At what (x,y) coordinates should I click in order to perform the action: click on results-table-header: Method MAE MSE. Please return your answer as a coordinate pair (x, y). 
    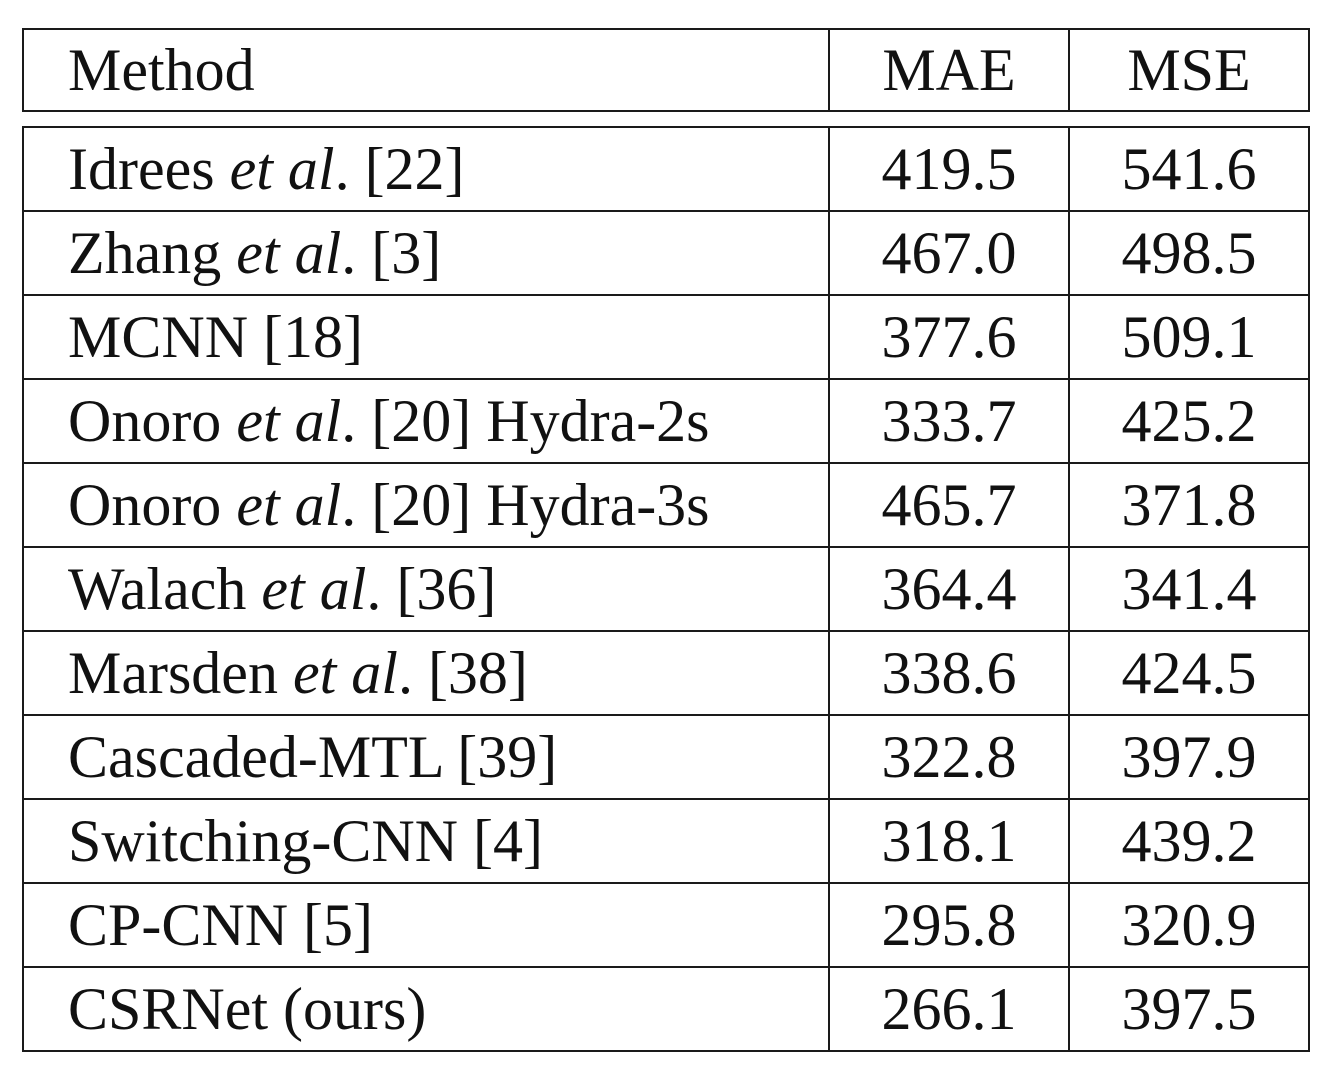
    Looking at the image, I should click on (666, 70).